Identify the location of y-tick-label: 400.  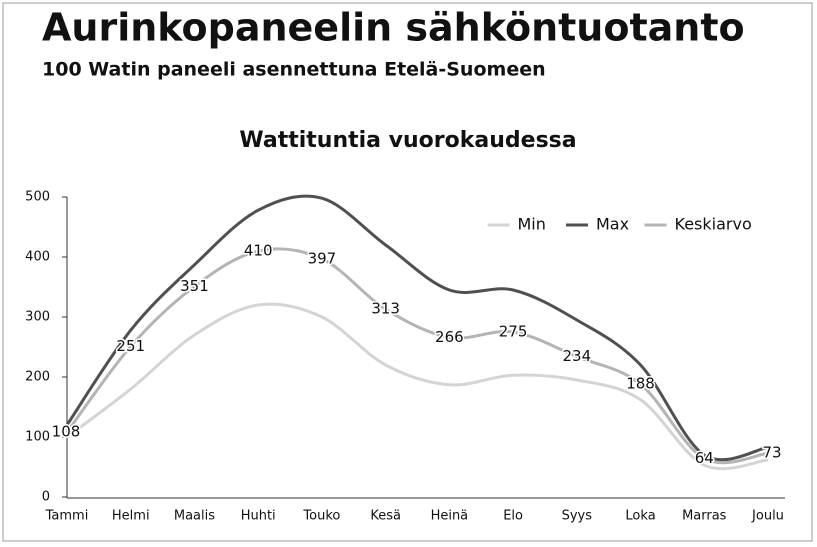
(37, 257).